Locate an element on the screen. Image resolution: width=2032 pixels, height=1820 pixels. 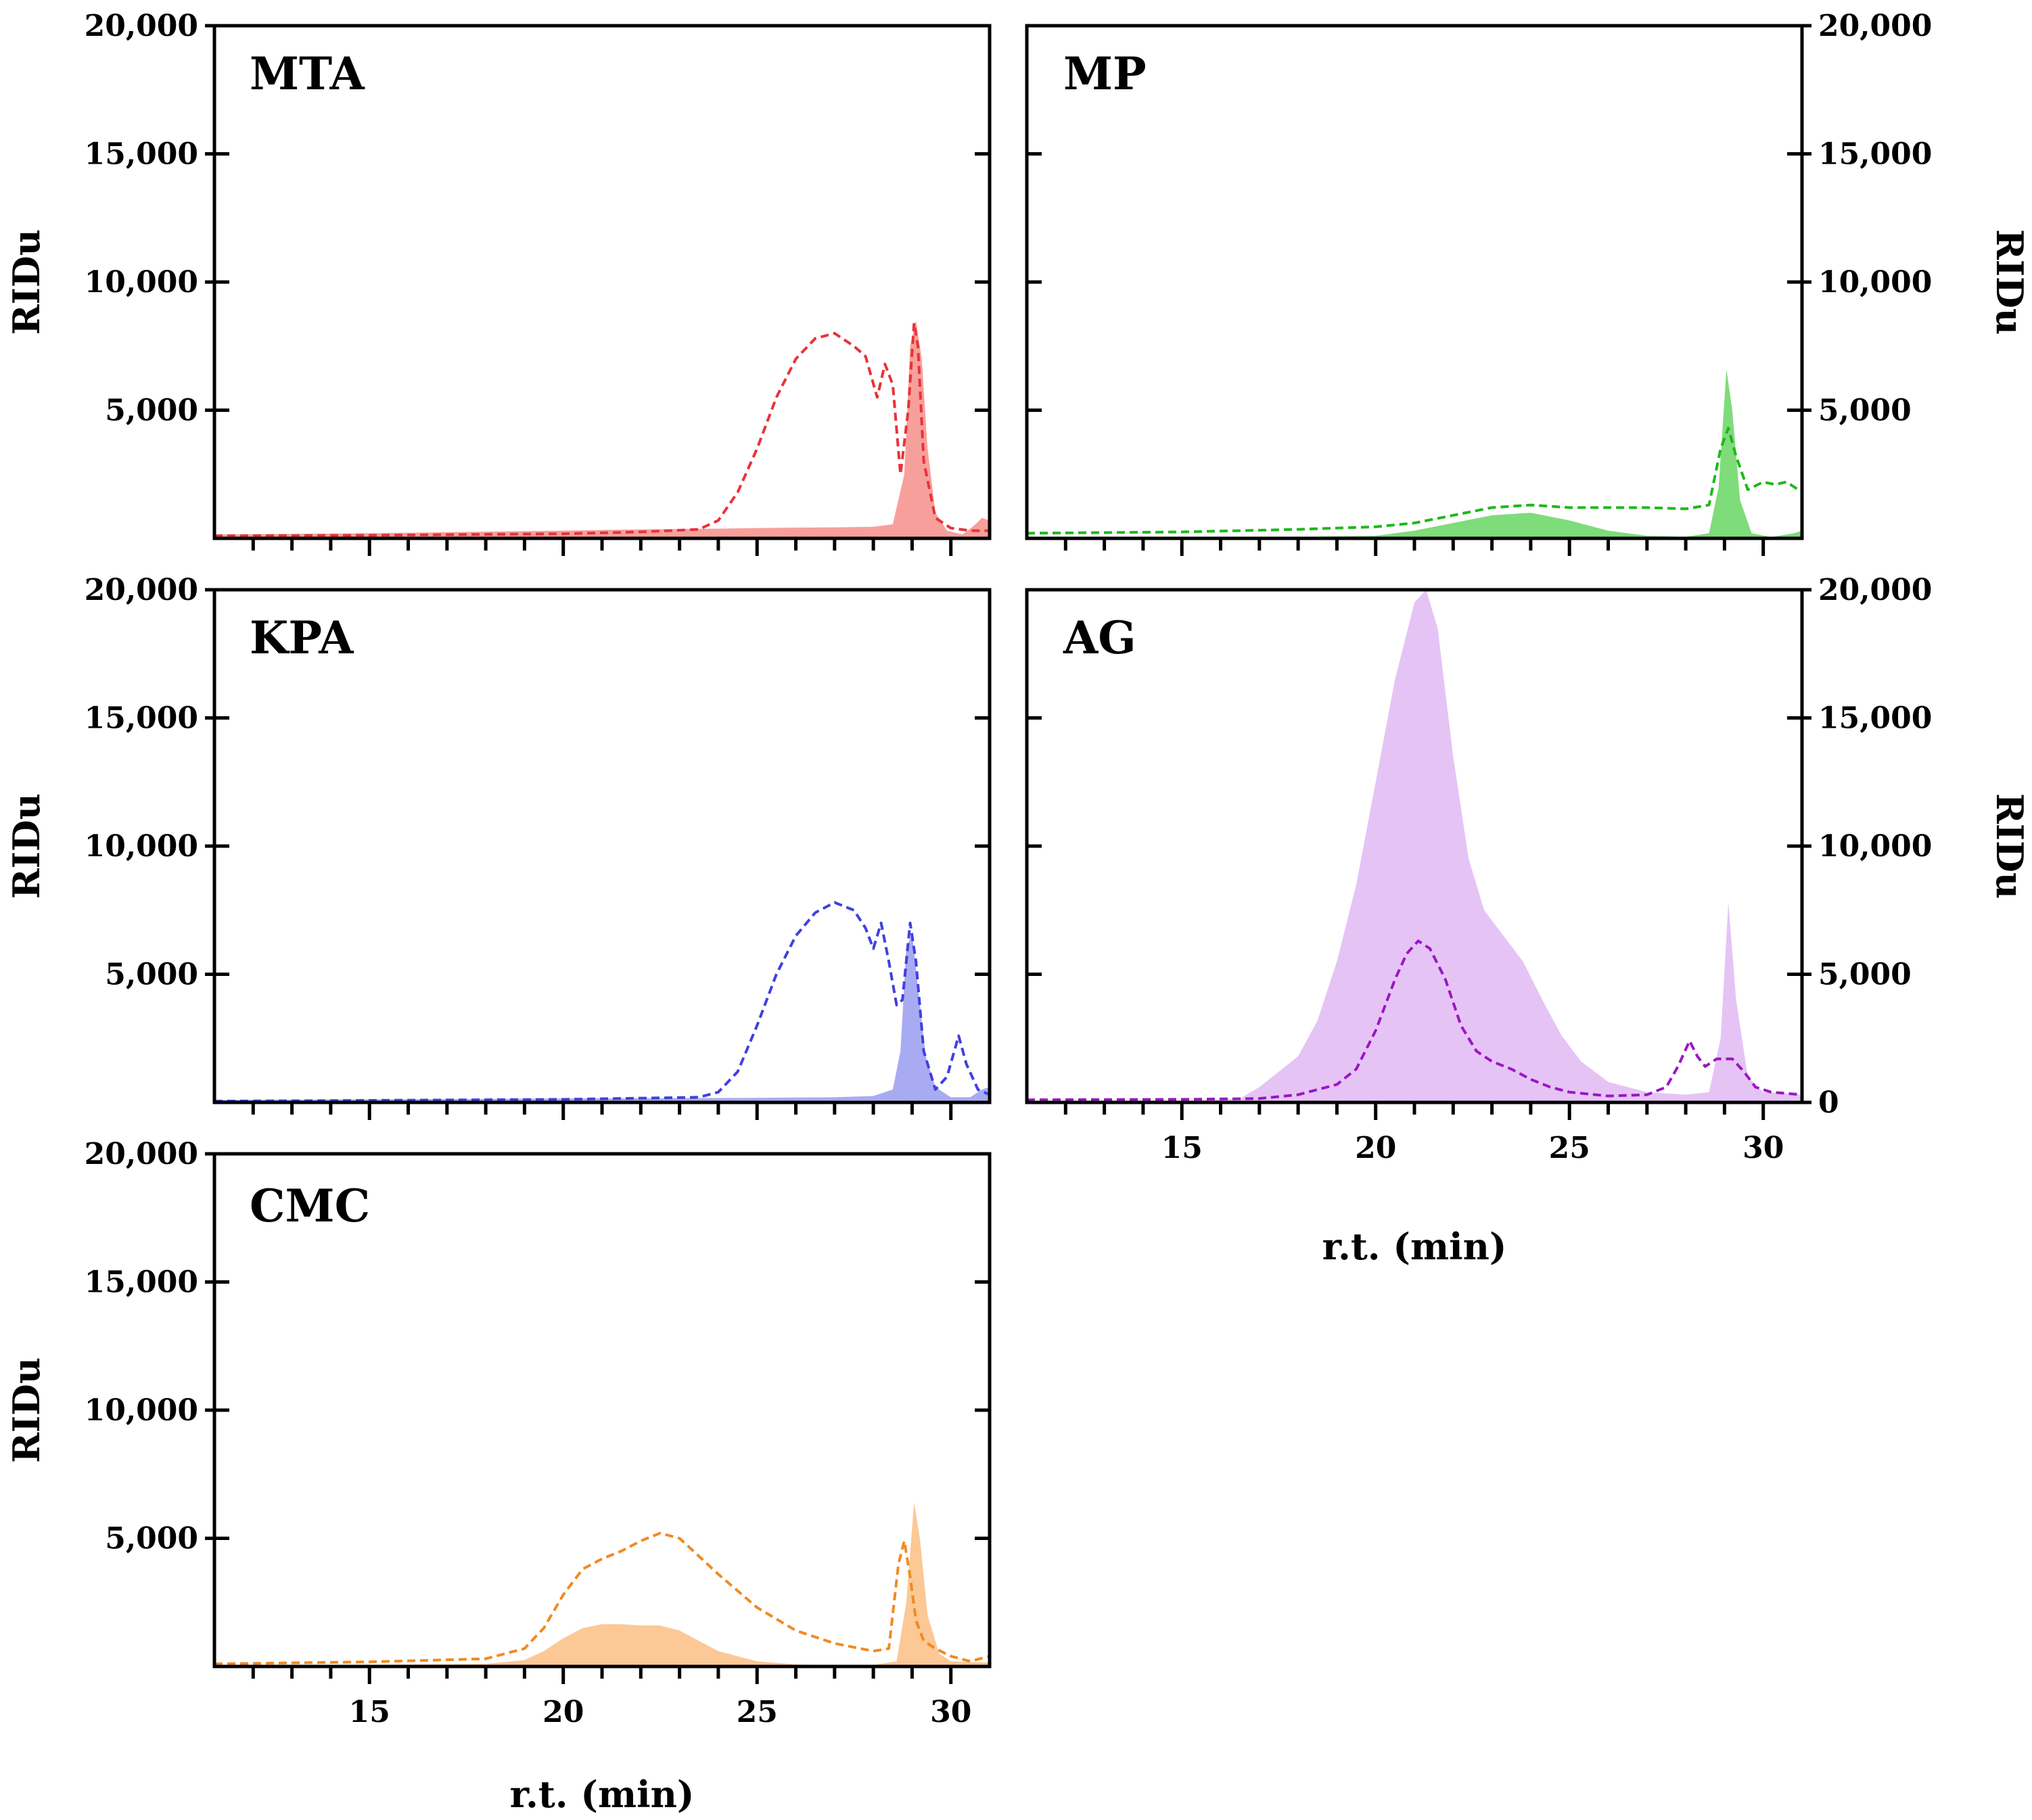
panel-mta: 5,000 10,000 15,000 20,000 MTA RIDu is located at coordinates (499, 283).